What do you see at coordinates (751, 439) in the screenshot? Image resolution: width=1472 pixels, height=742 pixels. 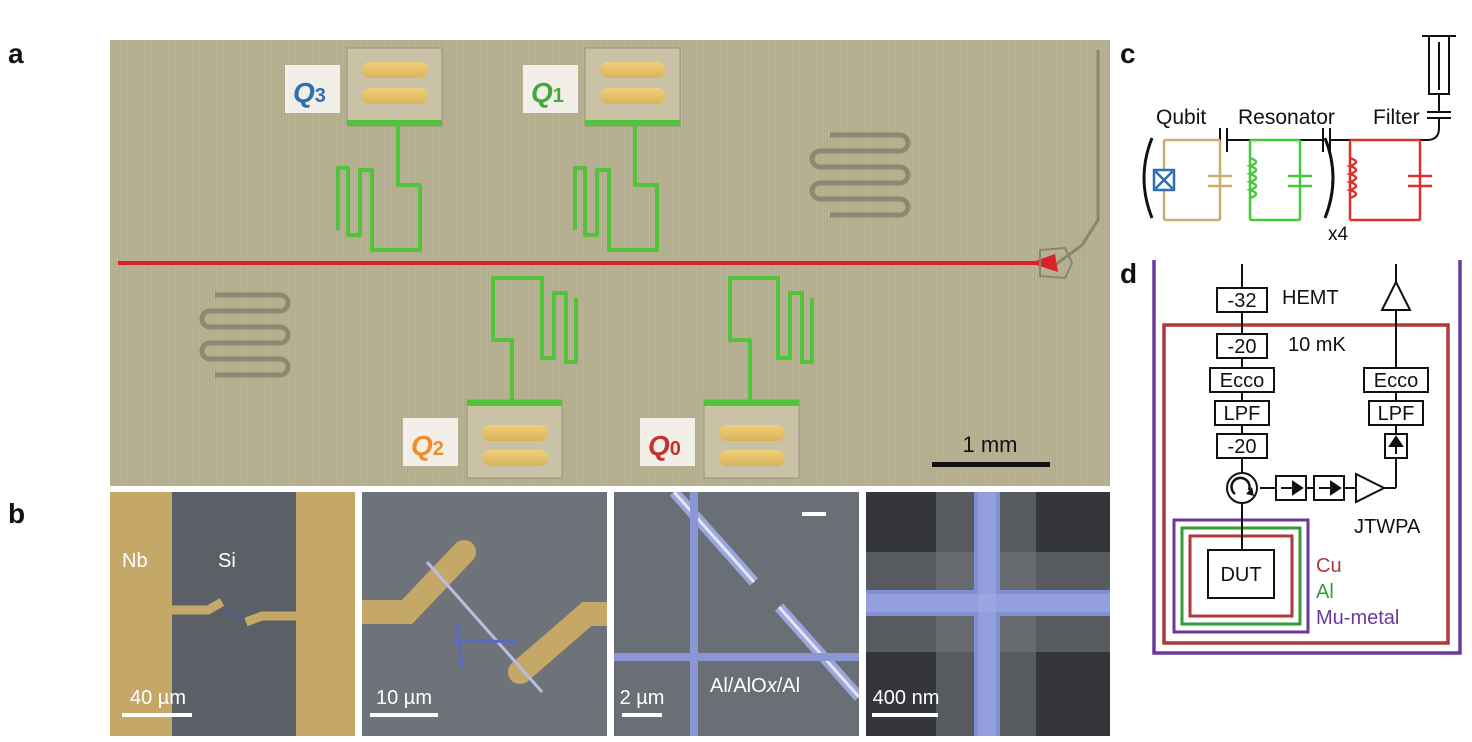 I see `qubit-pad-q0` at bounding box center [751, 439].